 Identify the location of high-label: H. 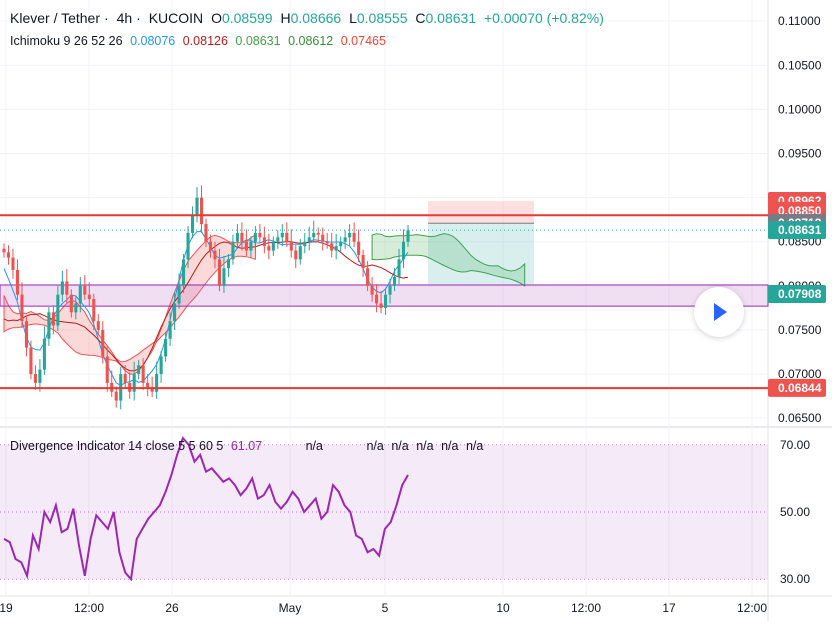
(285, 18).